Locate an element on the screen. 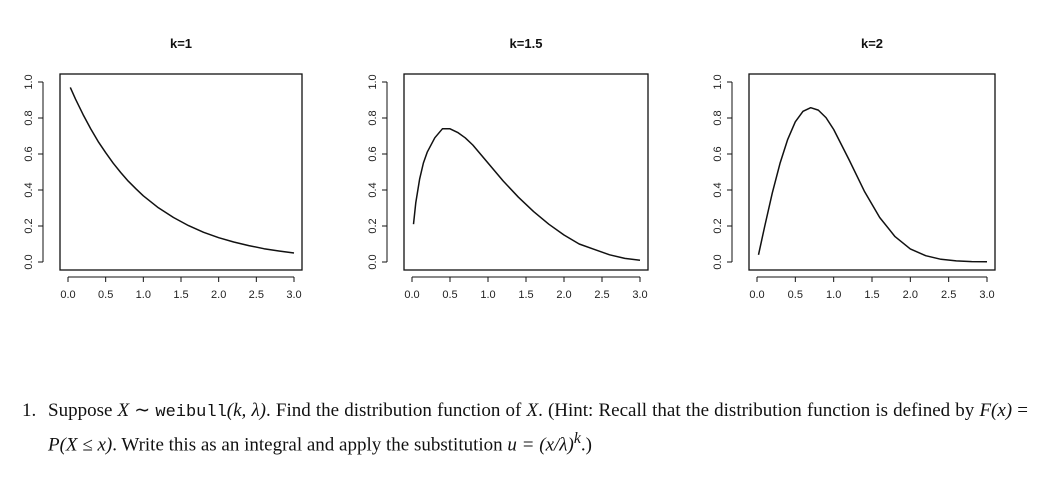 Image resolution: width=1048 pixels, height=490 pixels. distribution-name: weibull is located at coordinates (191, 412).